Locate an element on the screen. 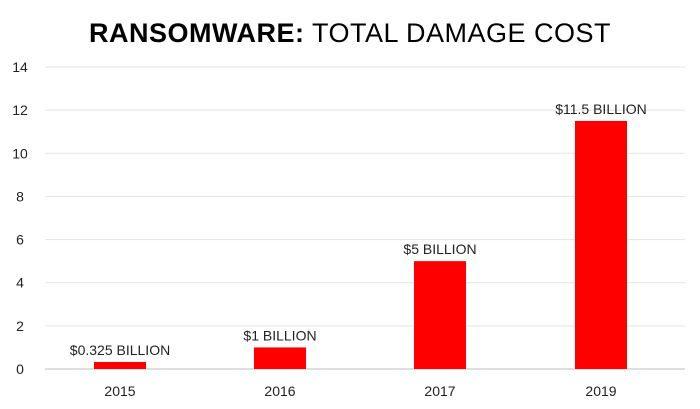 The height and width of the screenshot is (409, 700). y-tick-label: 0 is located at coordinates (20, 369).